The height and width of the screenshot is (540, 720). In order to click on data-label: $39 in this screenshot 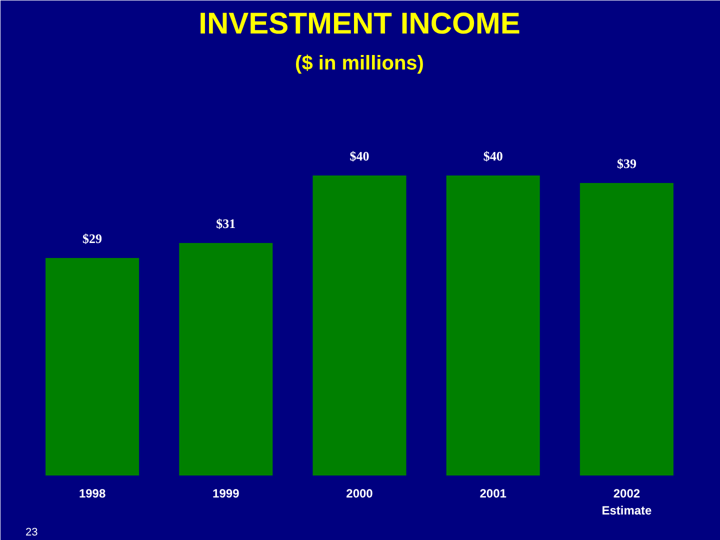, I will do `click(626, 163)`.